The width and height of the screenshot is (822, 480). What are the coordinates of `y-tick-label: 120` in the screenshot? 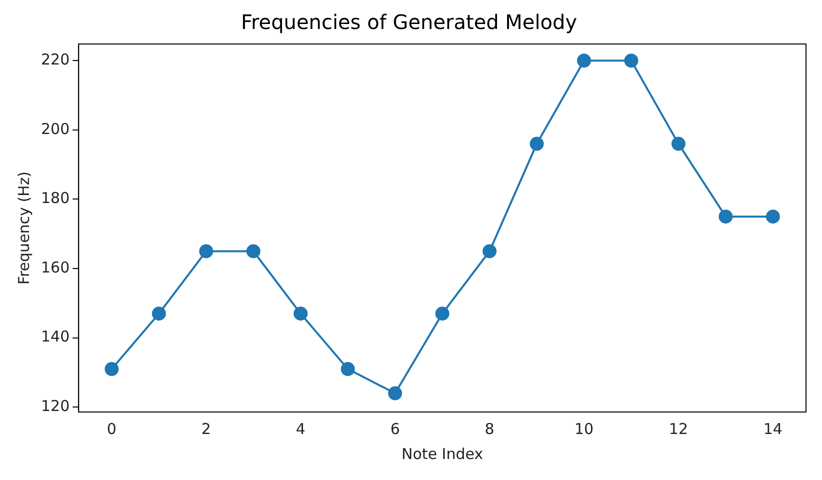 It's located at (55, 406).